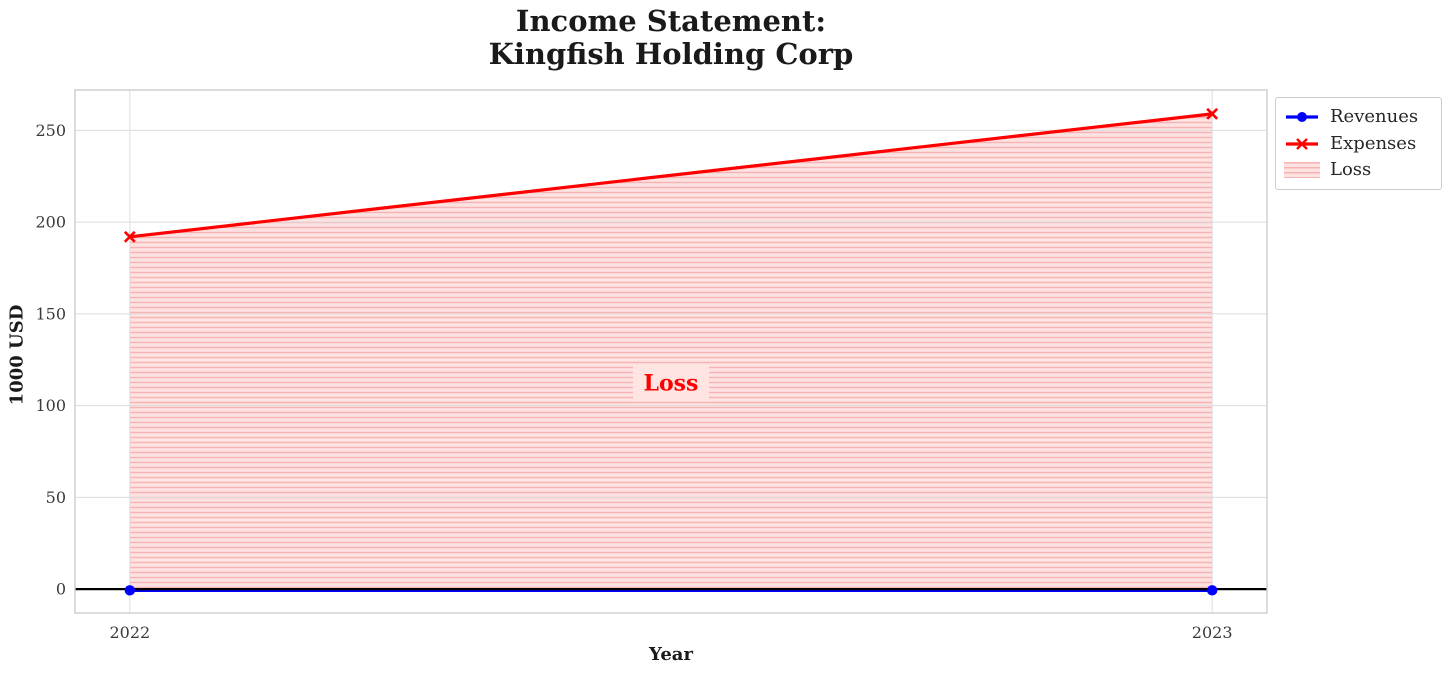 This screenshot has width=1452, height=676. I want to click on legend-item-revenues: Revenues, so click(1358, 117).